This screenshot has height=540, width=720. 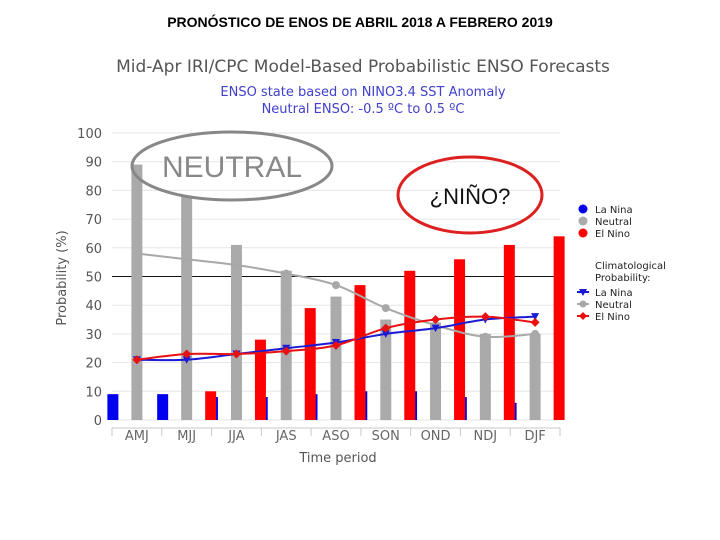 I want to click on y-tick-label: 30, so click(x=93, y=335).